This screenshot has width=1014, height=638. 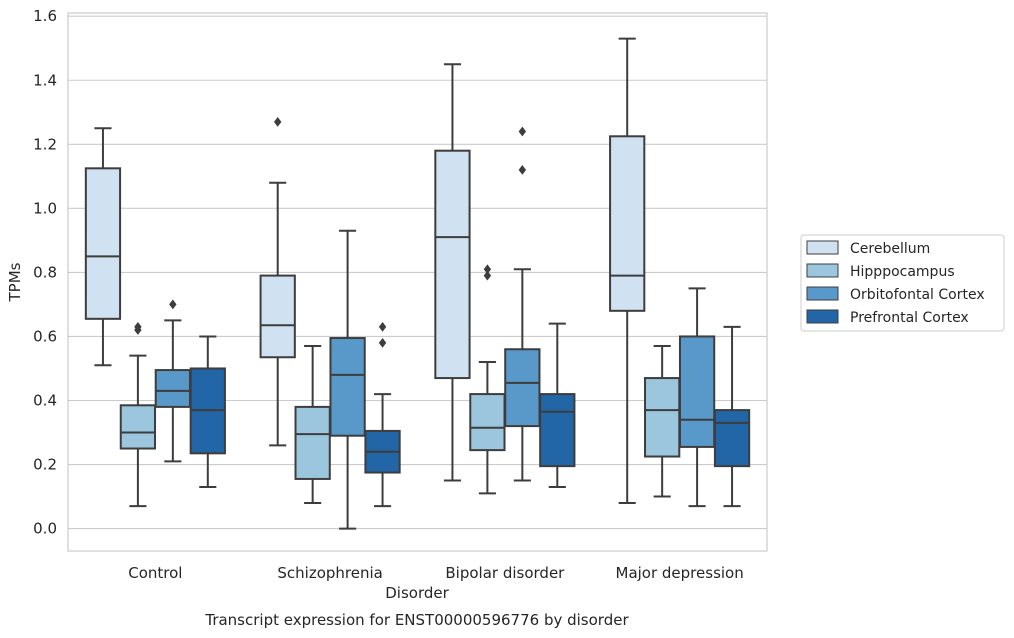 I want to click on box-control-orbitofontal-cortex, so click(x=172, y=381).